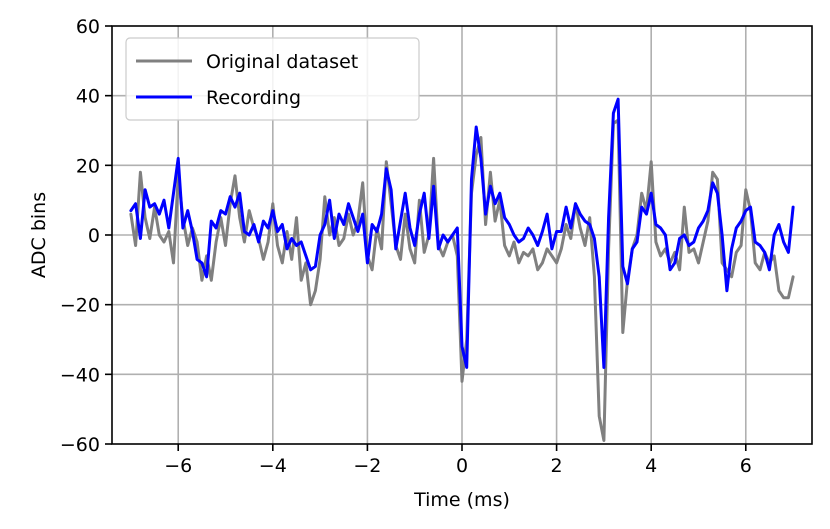 The image size is (830, 529). I want to click on x-tick-label: 4, so click(651, 466).